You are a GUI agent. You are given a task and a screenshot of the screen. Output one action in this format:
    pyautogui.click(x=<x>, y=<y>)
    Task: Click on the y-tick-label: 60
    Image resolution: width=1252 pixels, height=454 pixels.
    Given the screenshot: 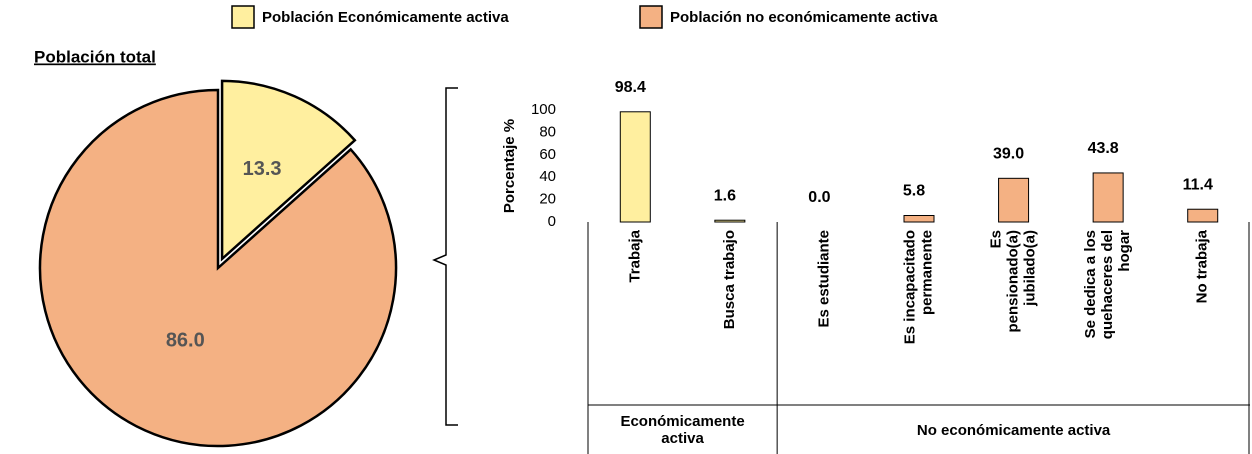 What is the action you would take?
    pyautogui.click(x=547, y=154)
    